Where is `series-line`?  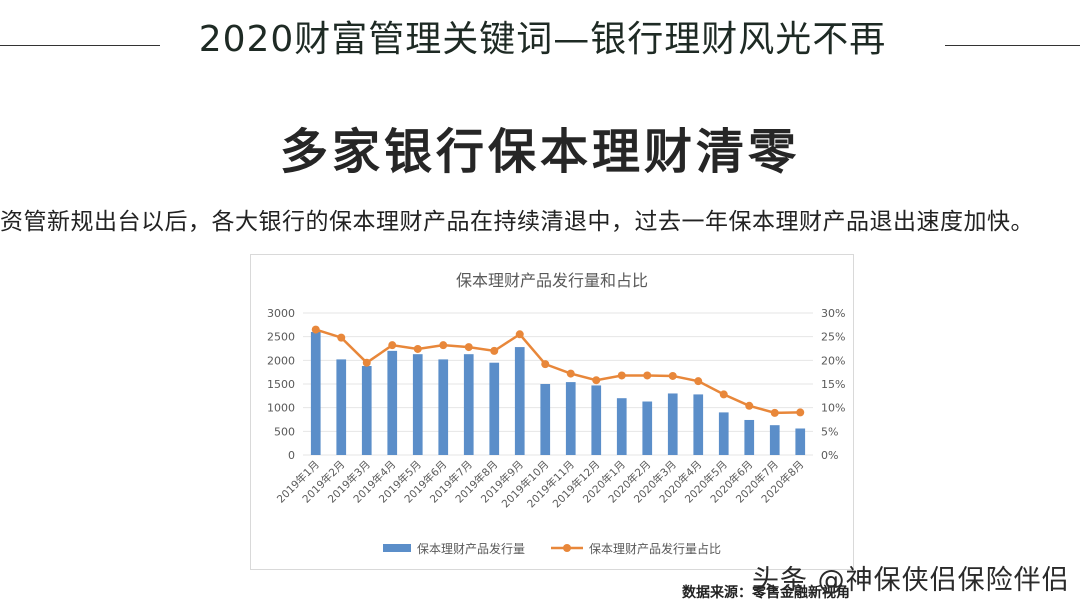 series-line is located at coordinates (558, 371).